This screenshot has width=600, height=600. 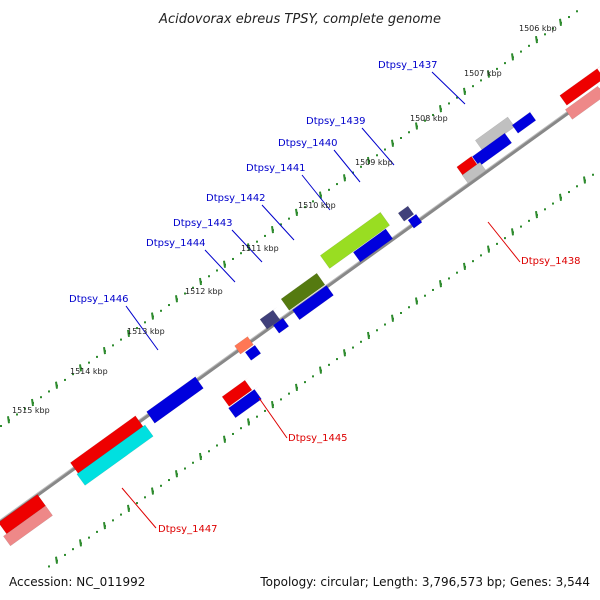 I want to click on gene-label: Dtpsy_1443, so click(x=203, y=223).